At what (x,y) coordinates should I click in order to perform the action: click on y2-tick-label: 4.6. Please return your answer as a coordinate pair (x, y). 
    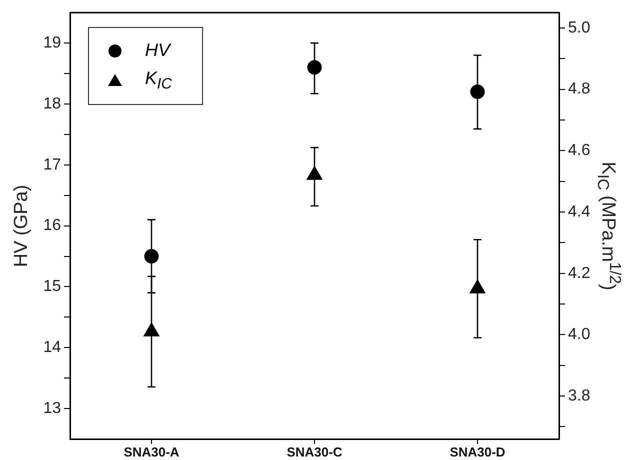
    Looking at the image, I should click on (579, 151).